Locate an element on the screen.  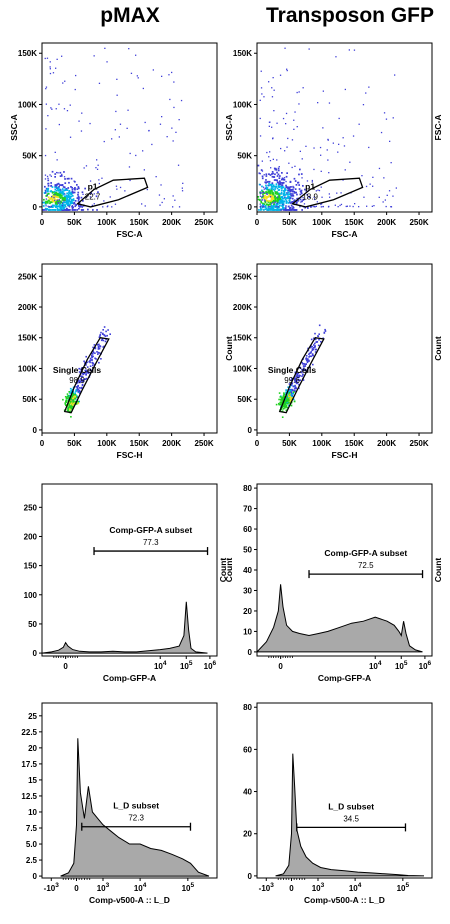
y-tick-label: 0 is located at coordinates (250, 430).